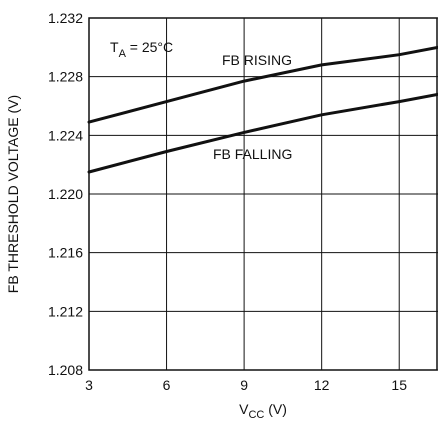 The image size is (438, 427). Describe the element at coordinates (65, 370) in the screenshot. I see `y-tick-label: 1.208` at that location.